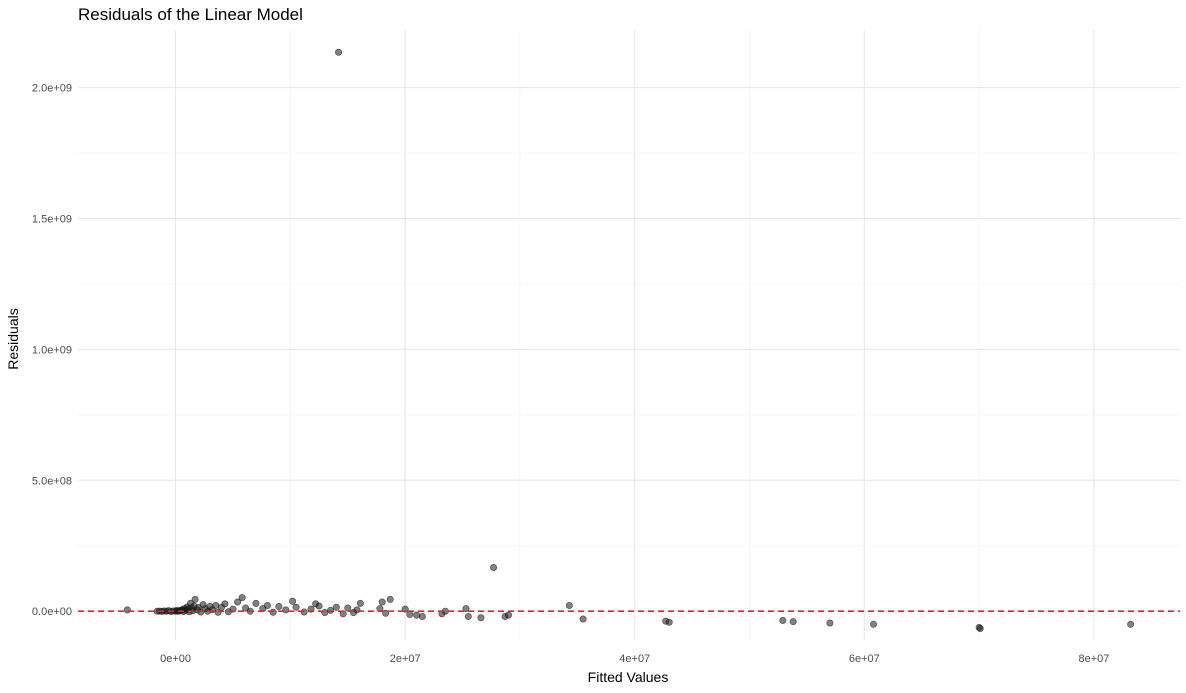 The image size is (1186, 693). Describe the element at coordinates (628, 677) in the screenshot. I see `x-axis-title: Fitted Values` at that location.